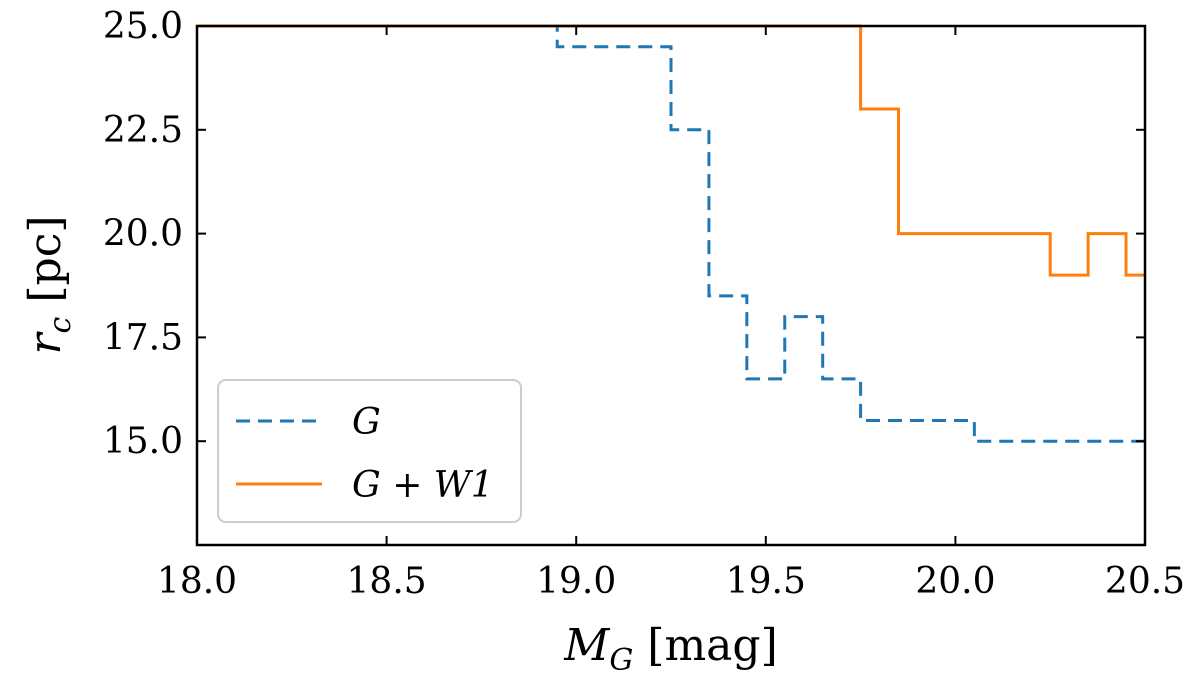  I want to click on svg-text:MG[mag]: MG [mag], so click(670, 649).